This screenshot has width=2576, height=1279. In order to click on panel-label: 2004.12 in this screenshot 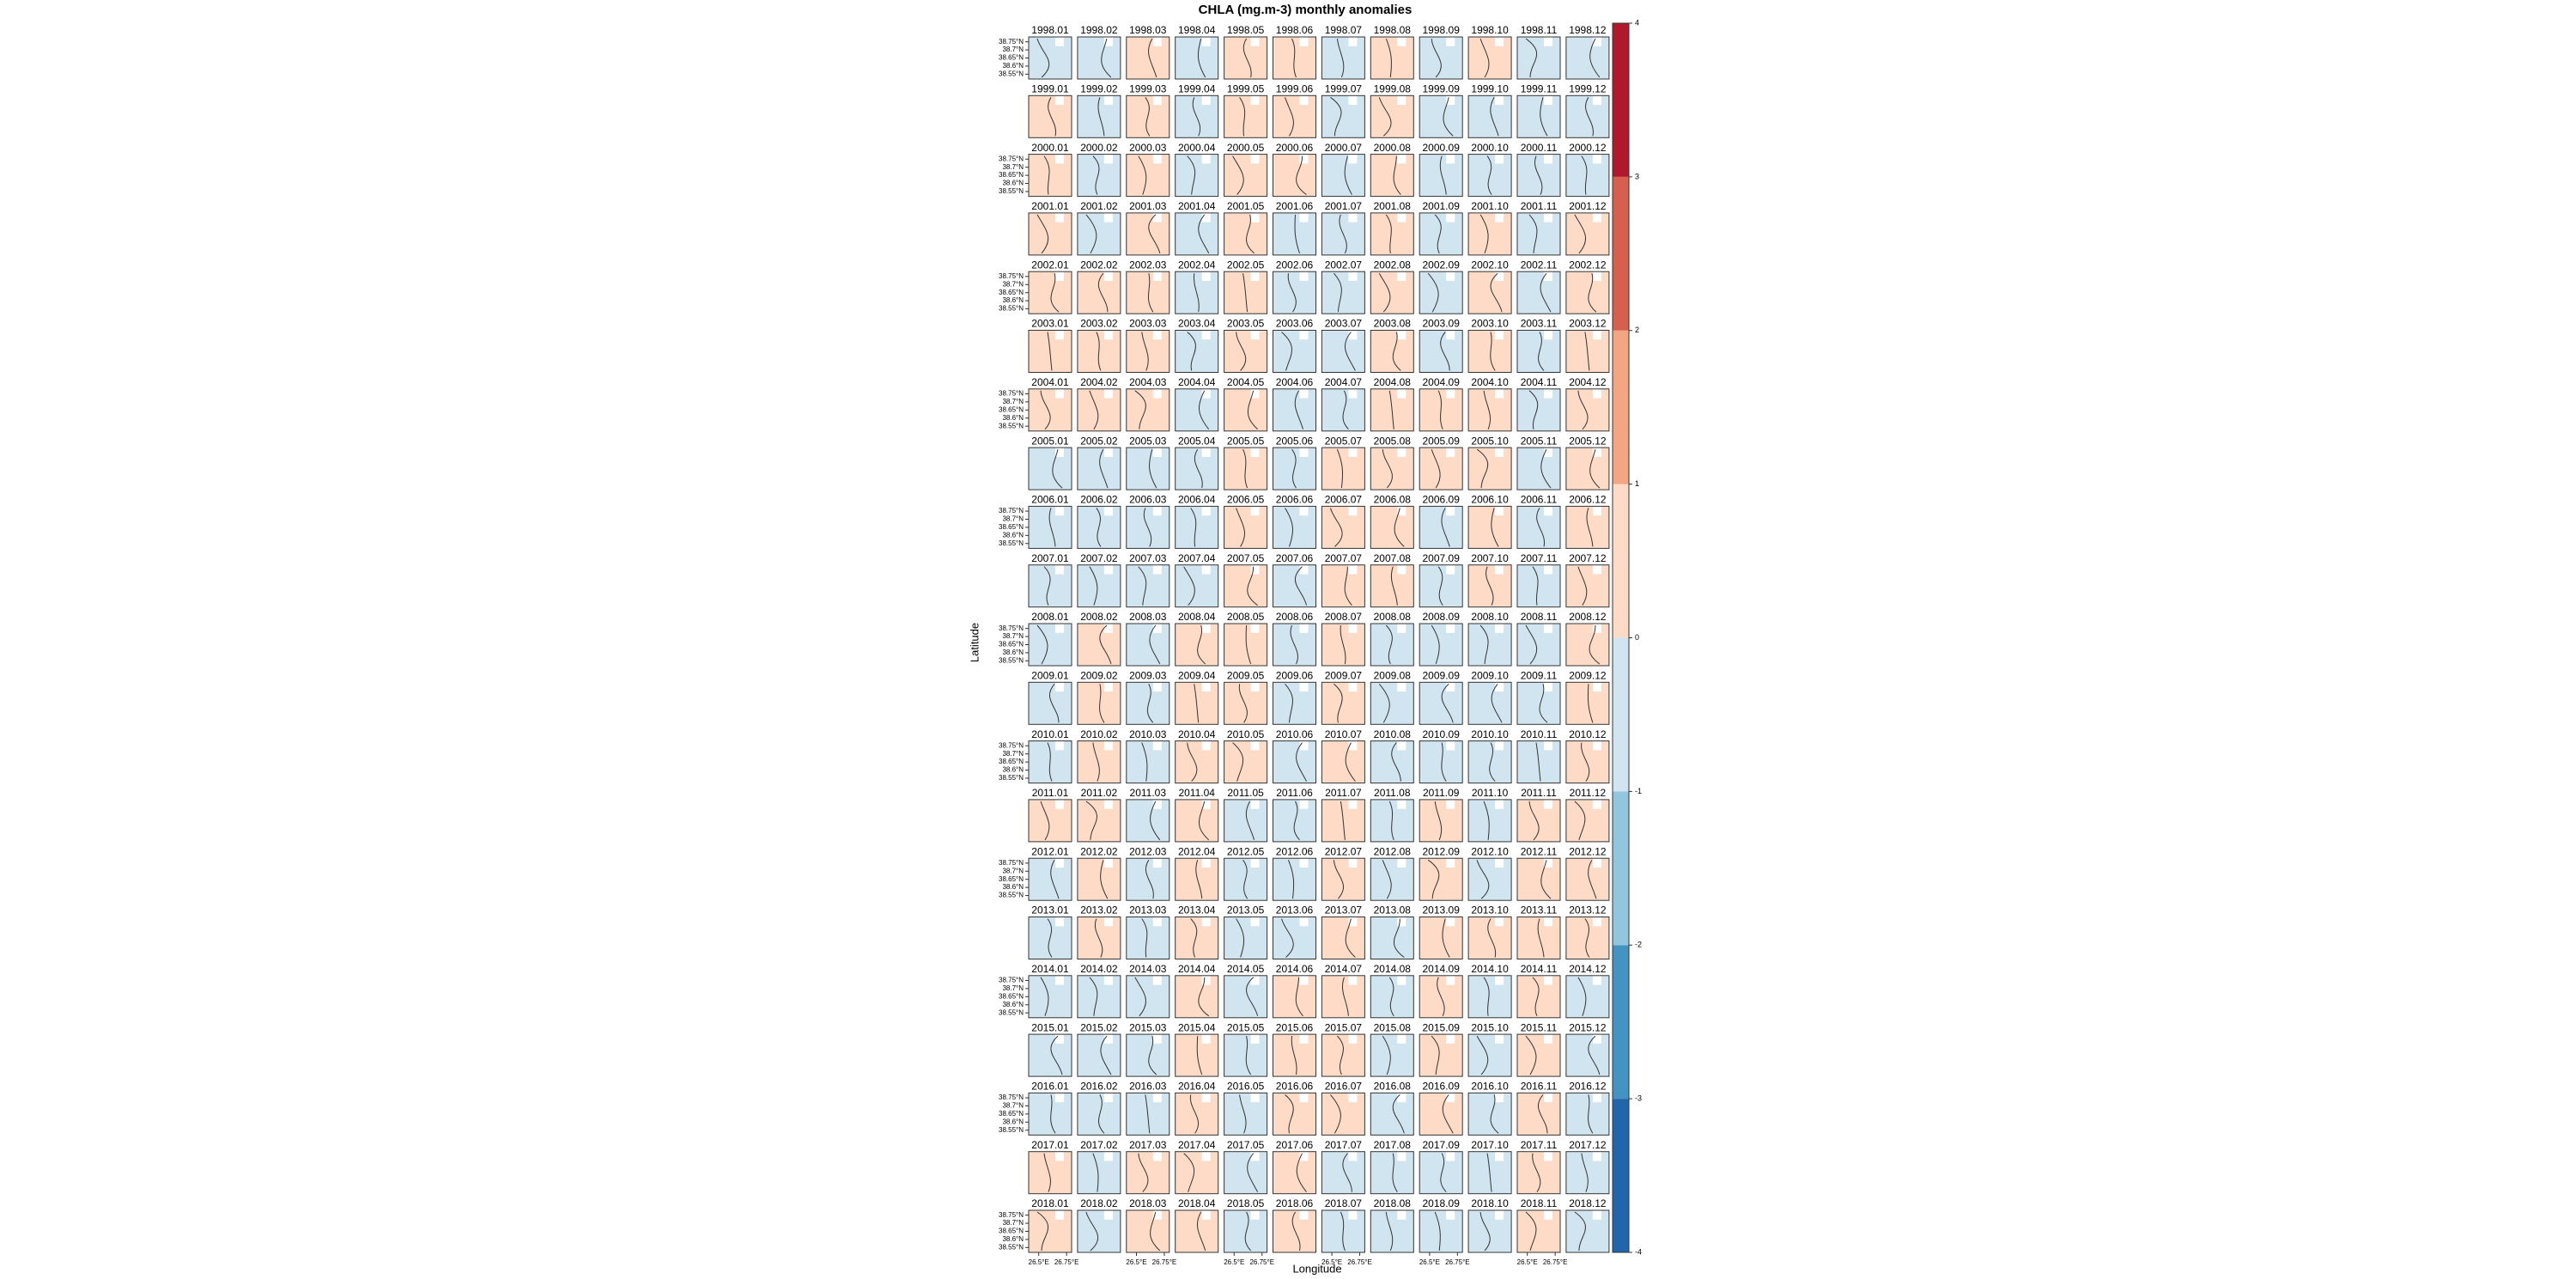, I will do `click(1588, 382)`.